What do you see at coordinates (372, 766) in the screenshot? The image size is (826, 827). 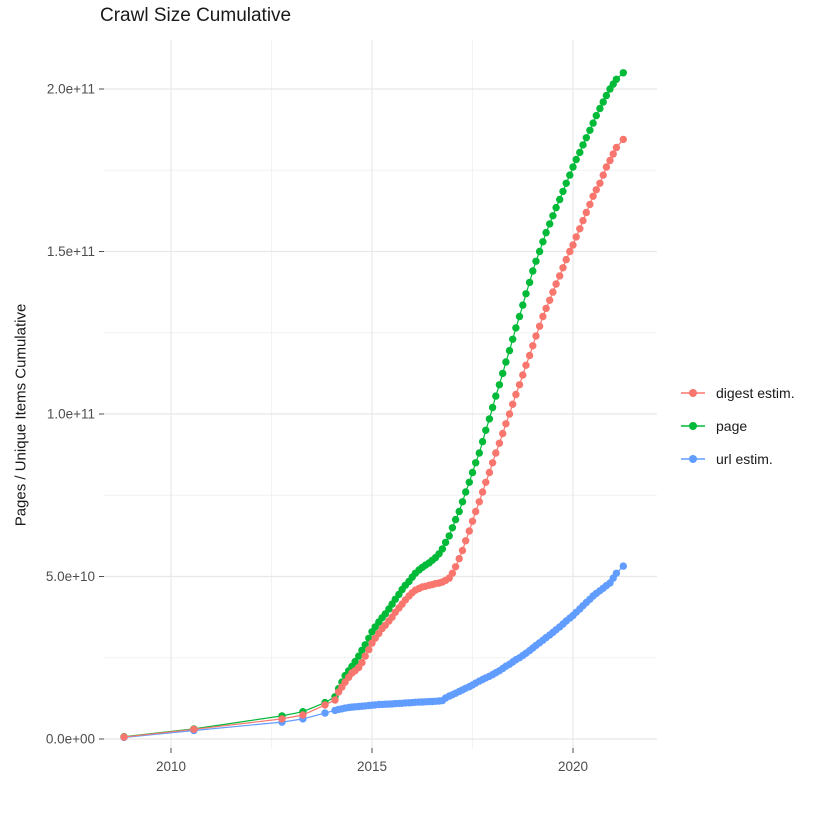 I see `x-tick-label: 2015` at bounding box center [372, 766].